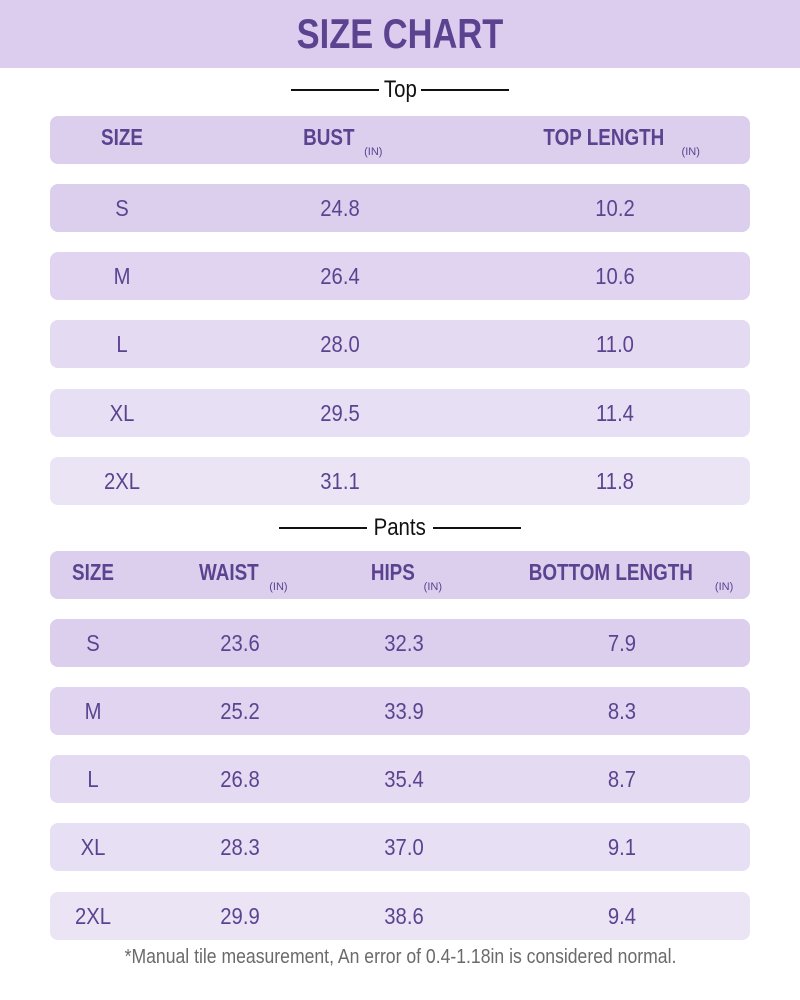 The height and width of the screenshot is (1000, 800). I want to click on column-header: BUST (IN), so click(340, 140).